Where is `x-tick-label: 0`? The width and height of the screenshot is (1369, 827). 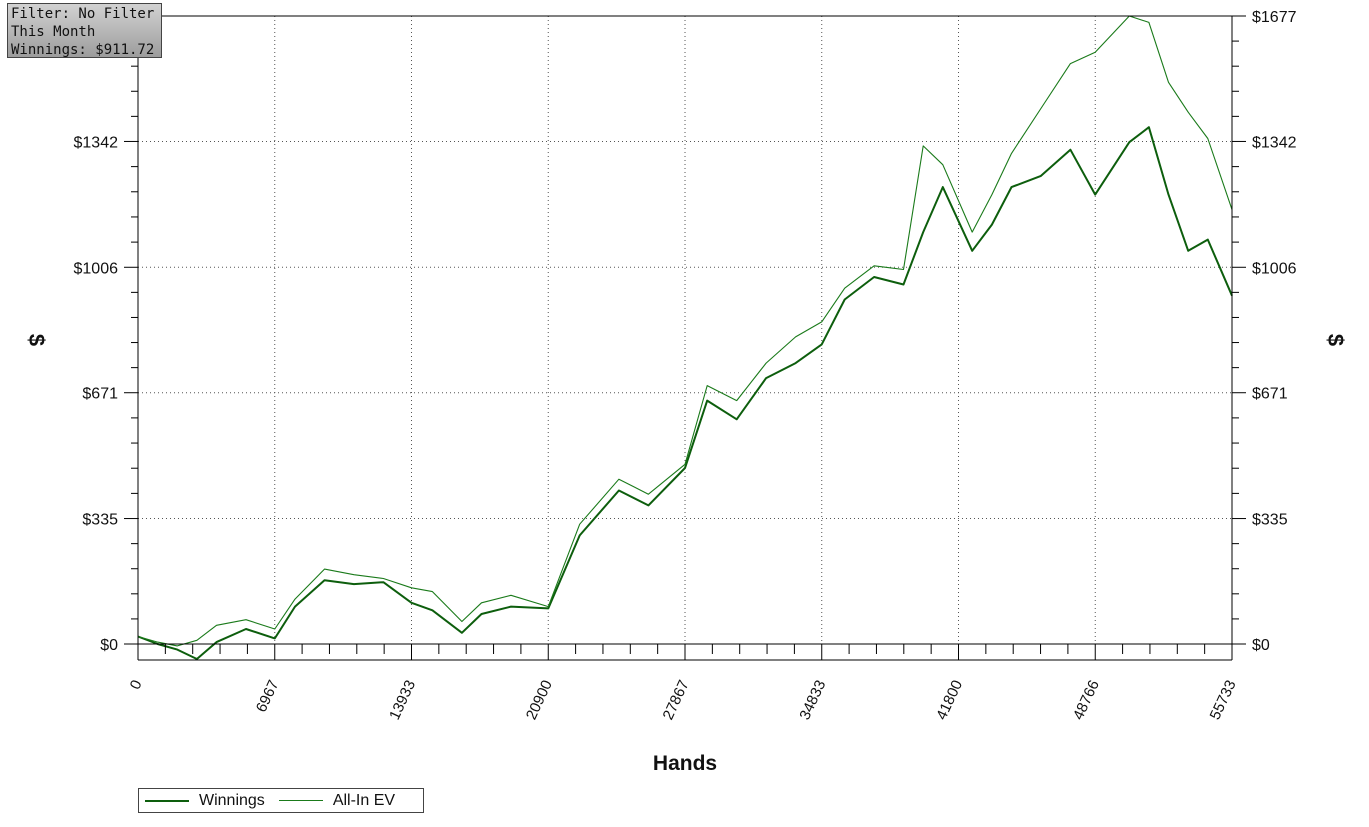
x-tick-label: 0 is located at coordinates (136, 685).